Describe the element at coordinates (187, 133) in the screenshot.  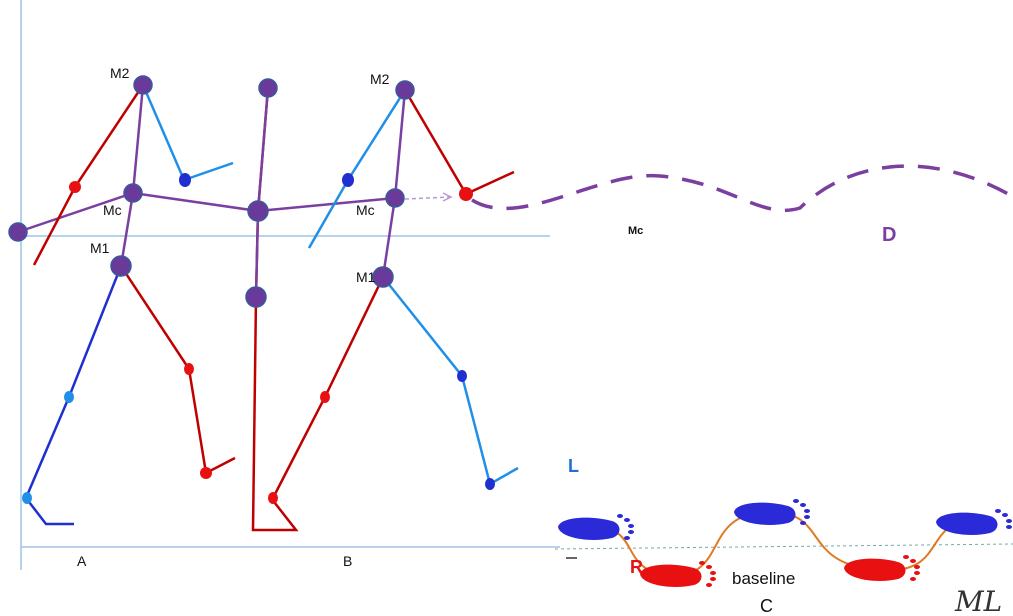
I see `figure-a-blue-arm` at that location.